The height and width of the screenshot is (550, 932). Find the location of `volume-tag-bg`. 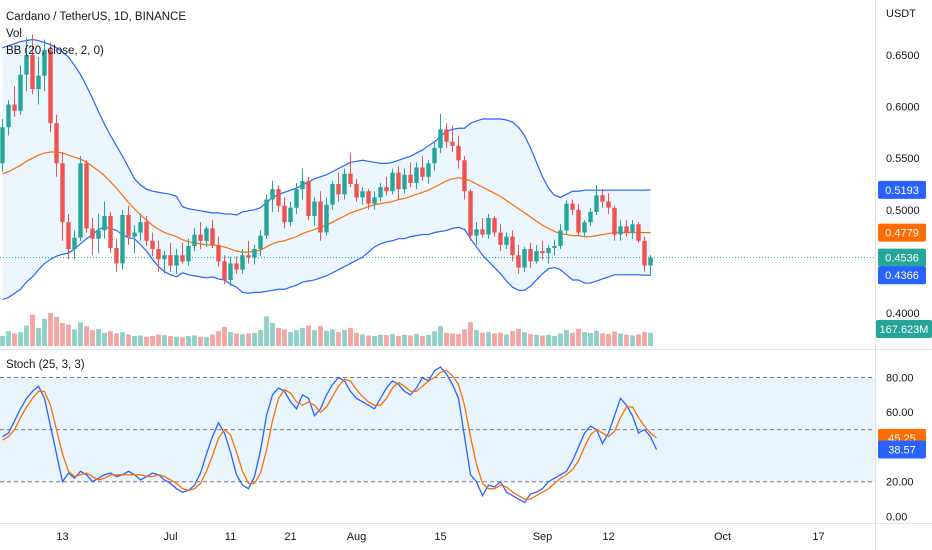

volume-tag-bg is located at coordinates (904, 329).